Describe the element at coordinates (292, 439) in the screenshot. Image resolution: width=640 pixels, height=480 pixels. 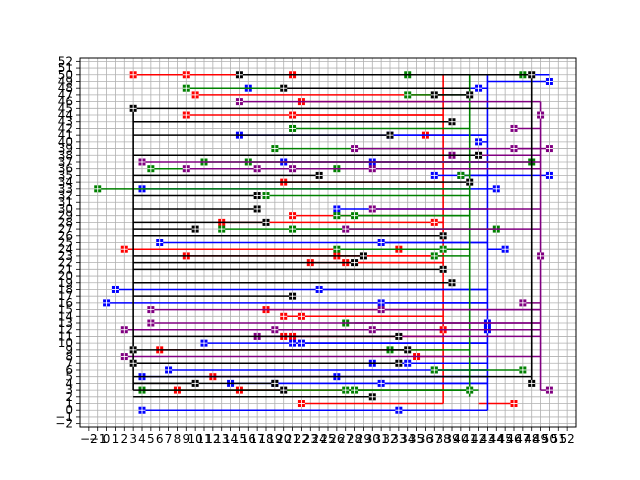
I see `x-tick-label: 21` at that location.